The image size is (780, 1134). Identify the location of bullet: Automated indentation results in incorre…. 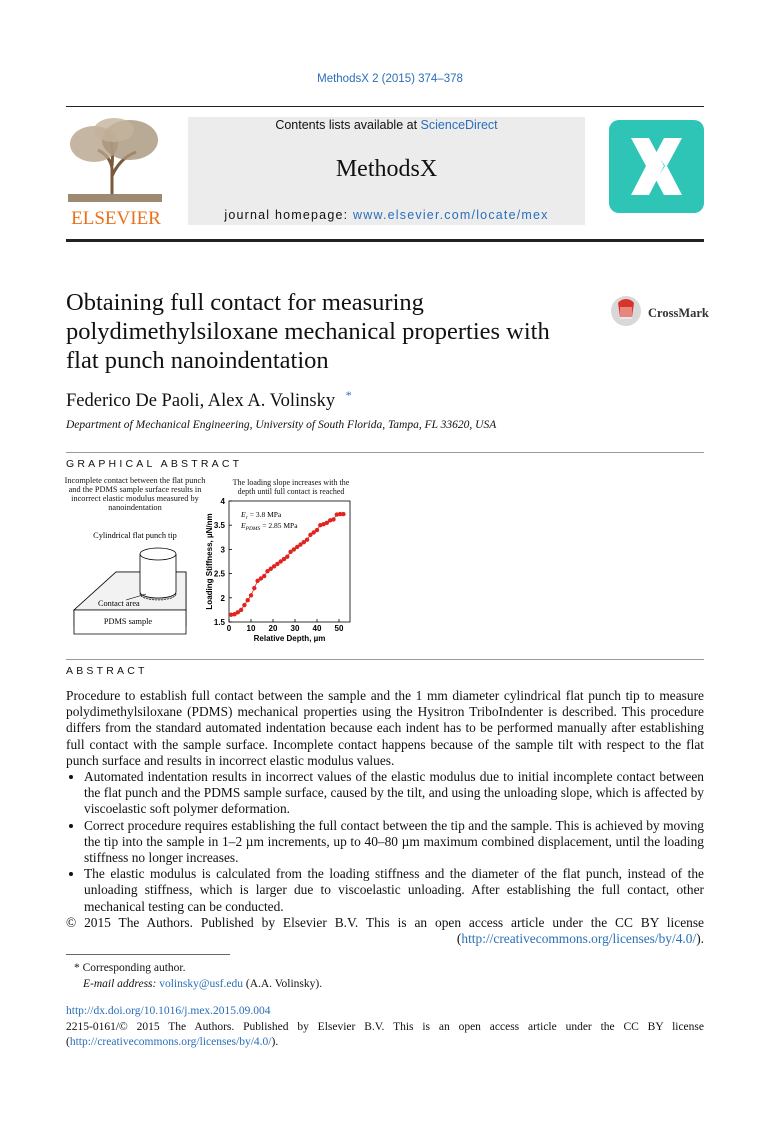
(394, 793).